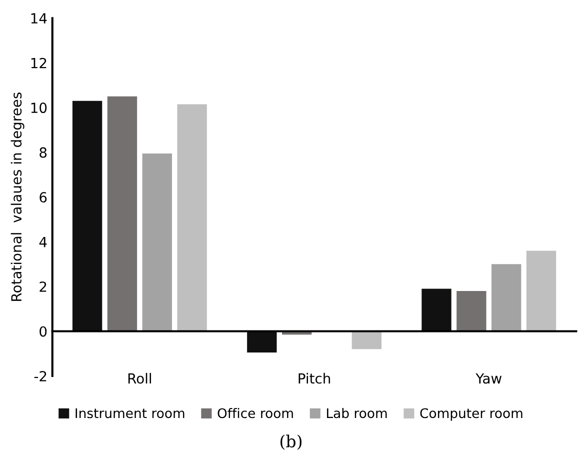 This screenshot has height=453, width=582. I want to click on y-tick-label: 0, so click(43, 331).